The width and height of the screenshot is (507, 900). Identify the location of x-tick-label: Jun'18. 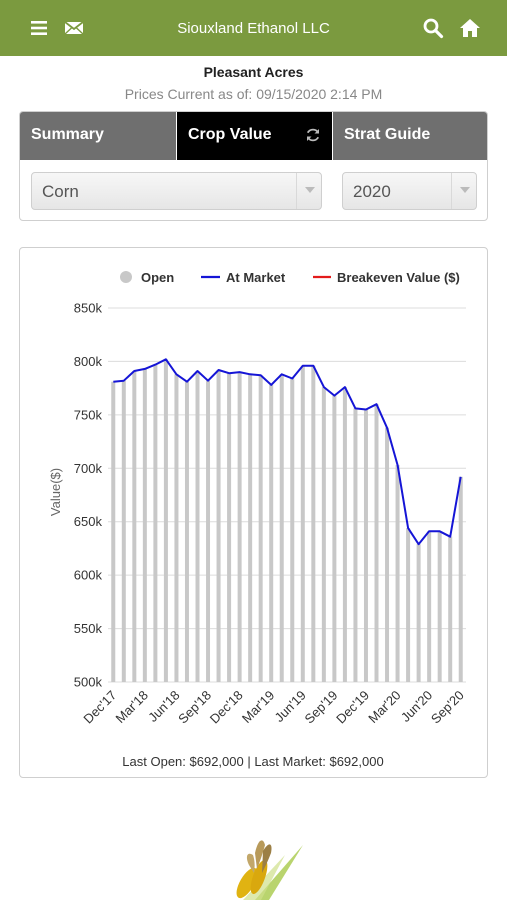
(163, 706).